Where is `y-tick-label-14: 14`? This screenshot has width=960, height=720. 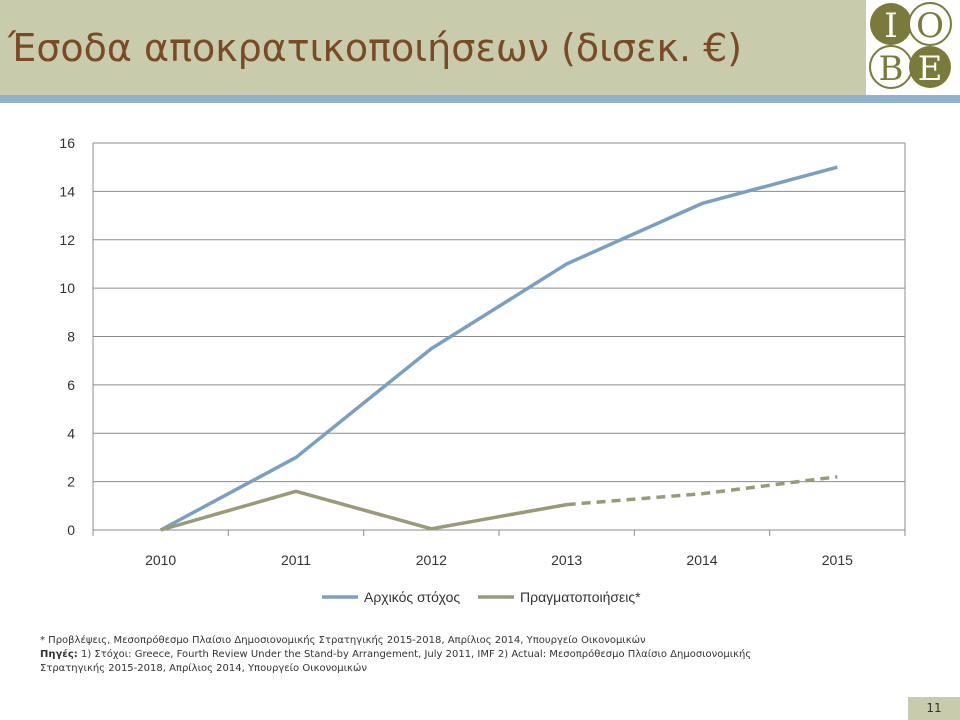
y-tick-label-14: 14 is located at coordinates (67, 191).